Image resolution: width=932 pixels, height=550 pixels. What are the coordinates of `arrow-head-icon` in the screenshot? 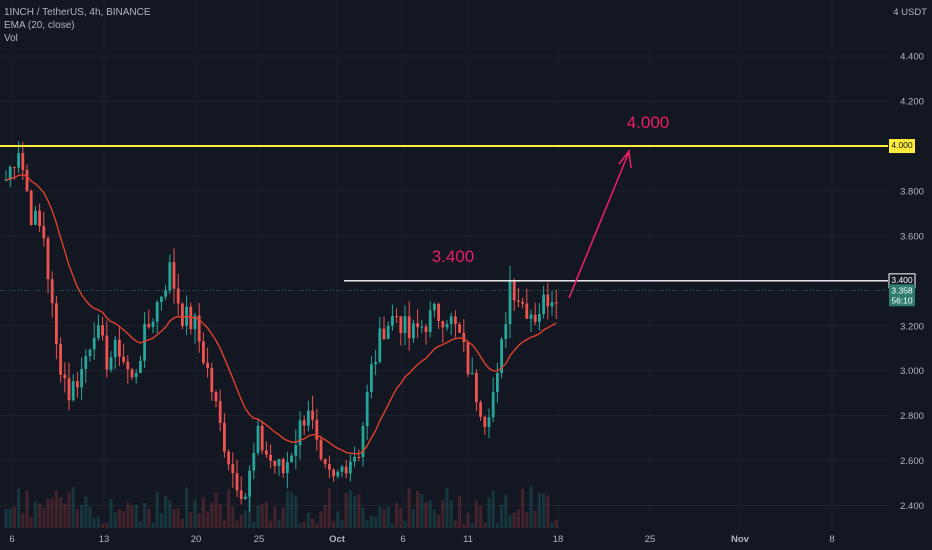 It's located at (625, 158).